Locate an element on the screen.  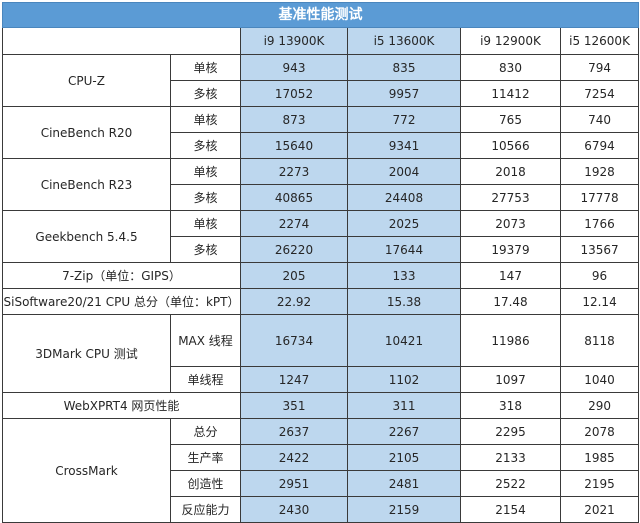
value-cell: 794 is located at coordinates (599, 67).